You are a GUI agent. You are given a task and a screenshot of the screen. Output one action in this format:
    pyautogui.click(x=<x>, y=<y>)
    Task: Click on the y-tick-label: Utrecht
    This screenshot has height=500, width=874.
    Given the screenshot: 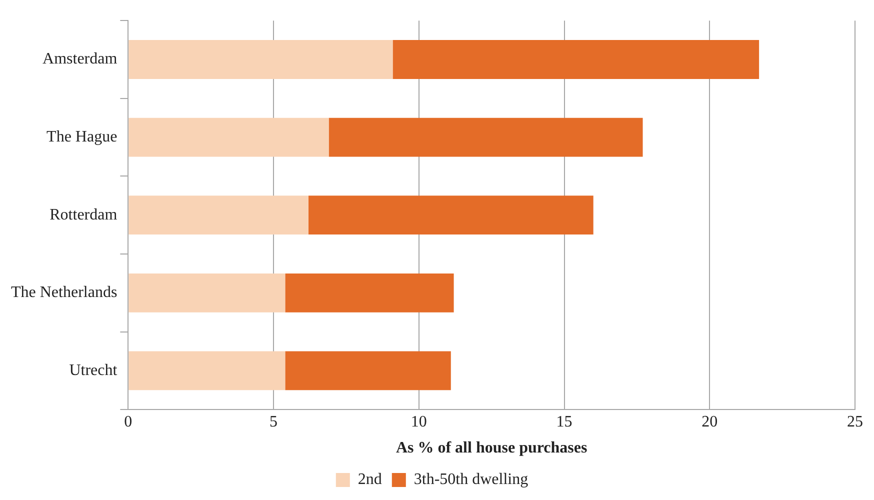 What is the action you would take?
    pyautogui.click(x=93, y=370)
    